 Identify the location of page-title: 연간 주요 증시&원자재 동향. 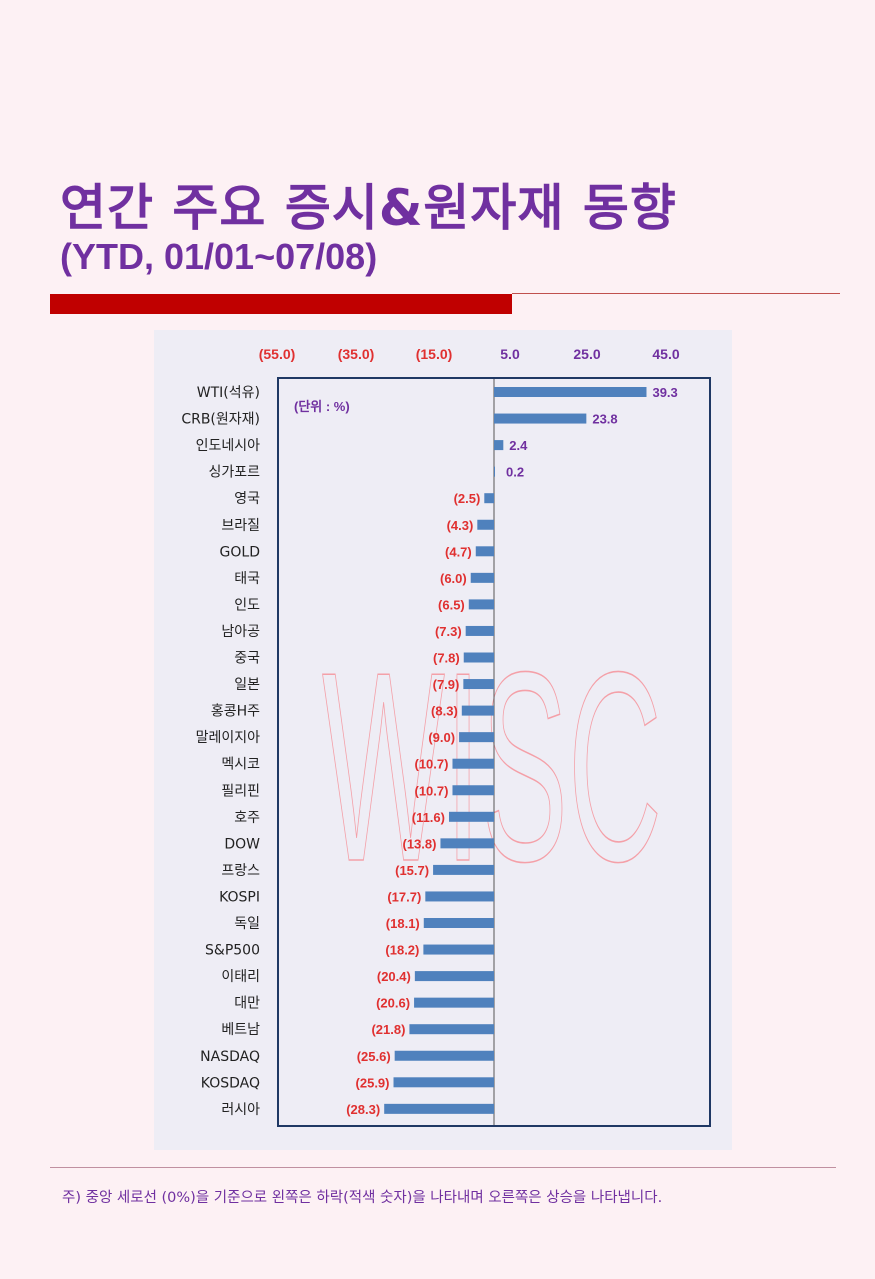
(368, 208).